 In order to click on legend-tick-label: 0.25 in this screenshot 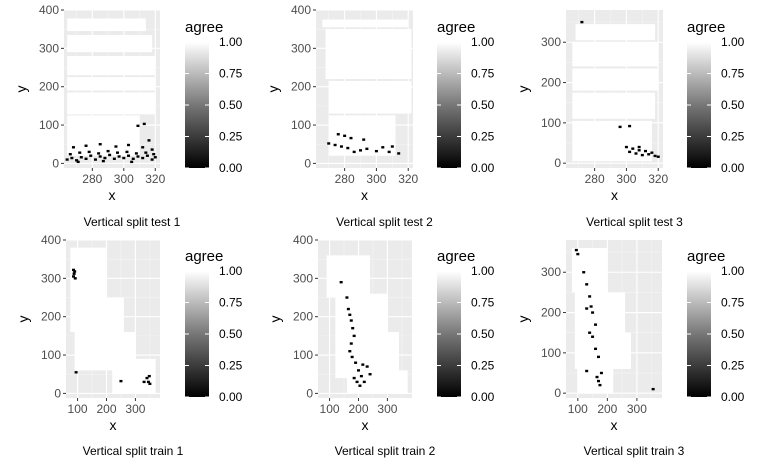, I will do `click(733, 366)`.